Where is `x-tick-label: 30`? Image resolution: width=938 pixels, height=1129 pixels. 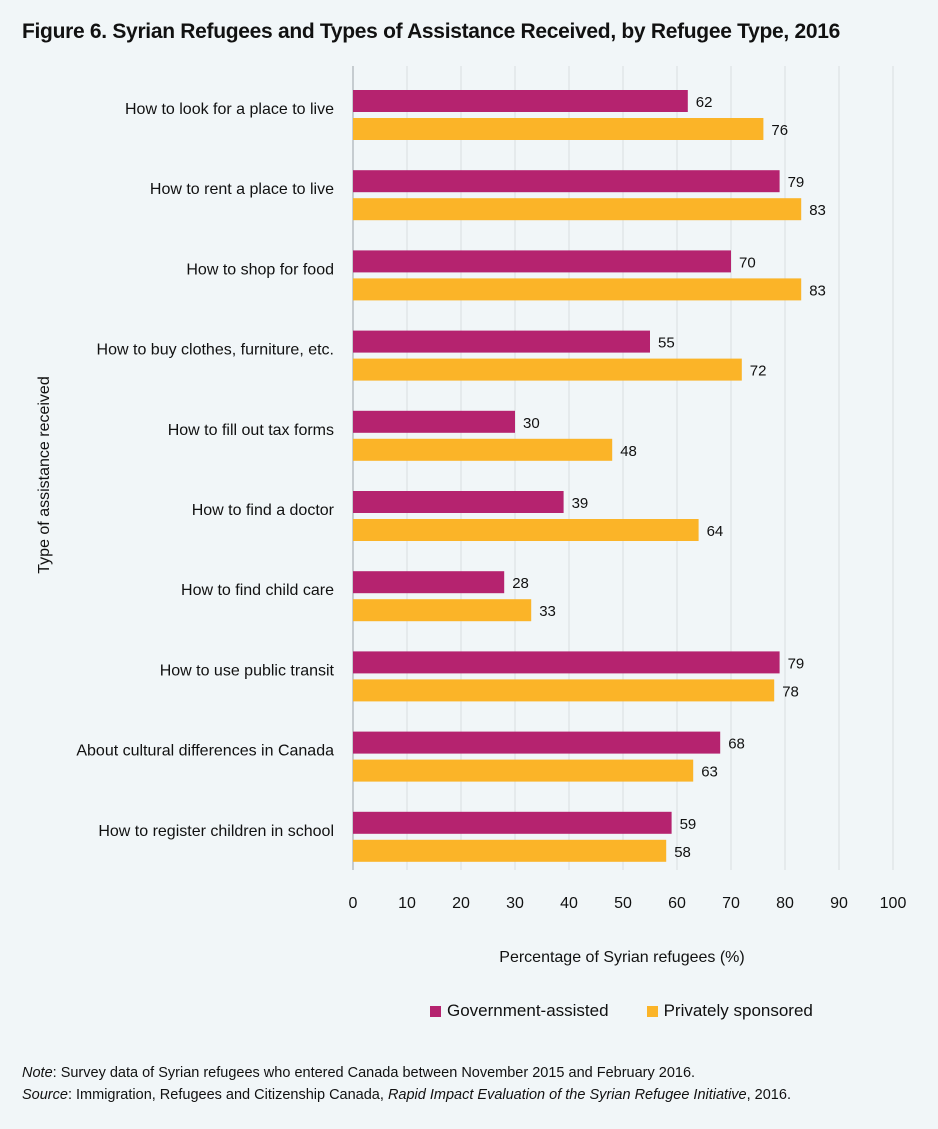
x-tick-label: 30 is located at coordinates (515, 903).